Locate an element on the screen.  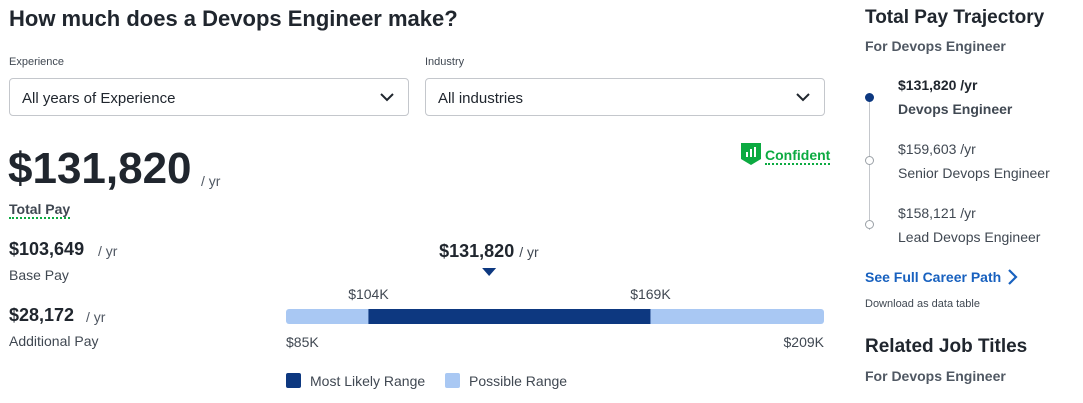
possible-range-label: $85K is located at coordinates (302, 342).